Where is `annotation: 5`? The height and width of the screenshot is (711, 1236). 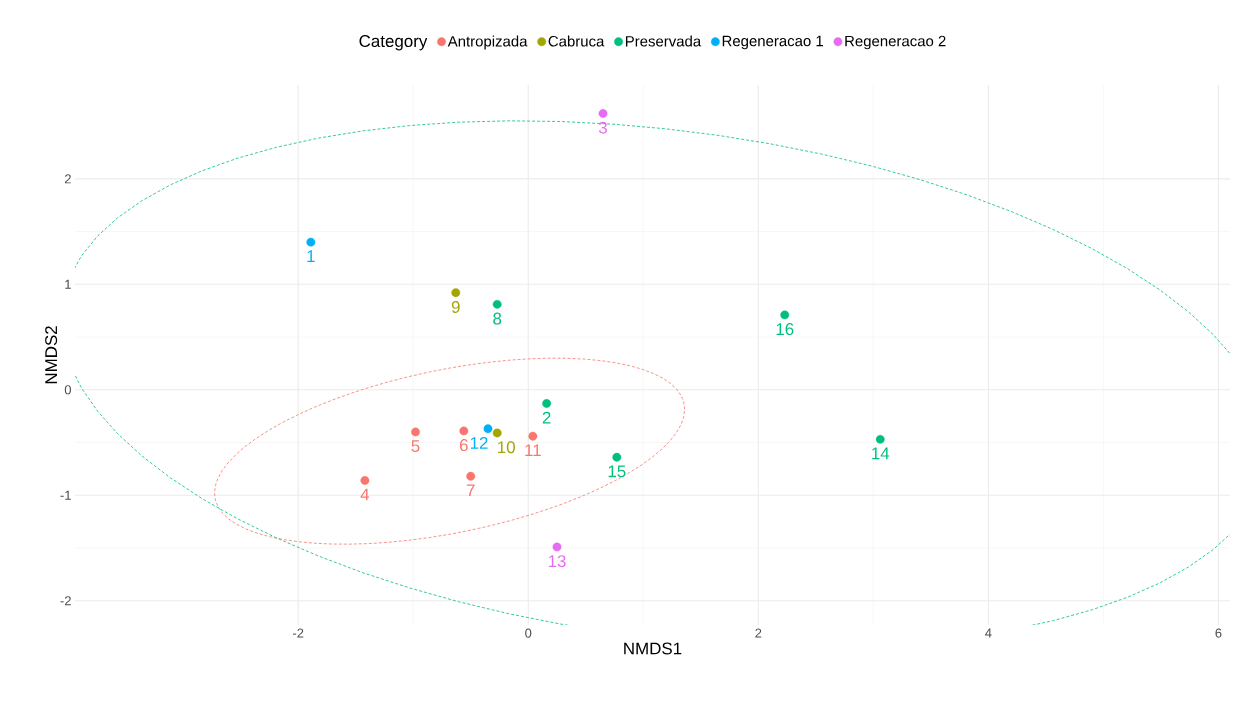
annotation: 5 is located at coordinates (415, 446).